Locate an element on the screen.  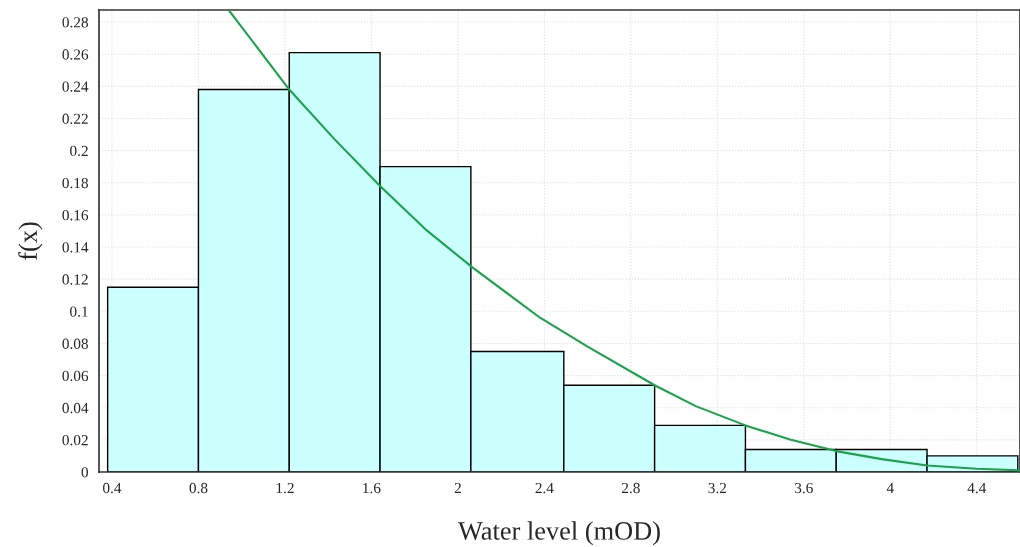
y-tick-label: 0.16 is located at coordinates (75, 215).